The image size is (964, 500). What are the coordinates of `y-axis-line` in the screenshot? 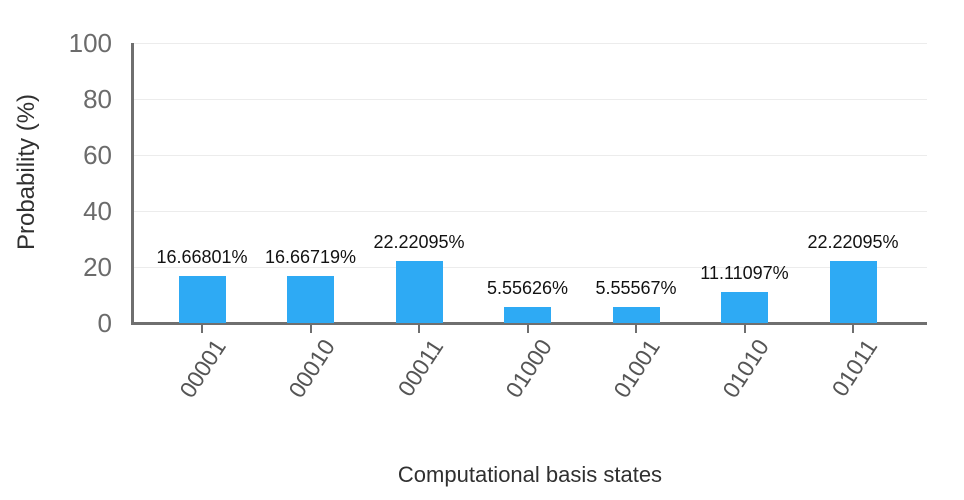 It's located at (132, 183).